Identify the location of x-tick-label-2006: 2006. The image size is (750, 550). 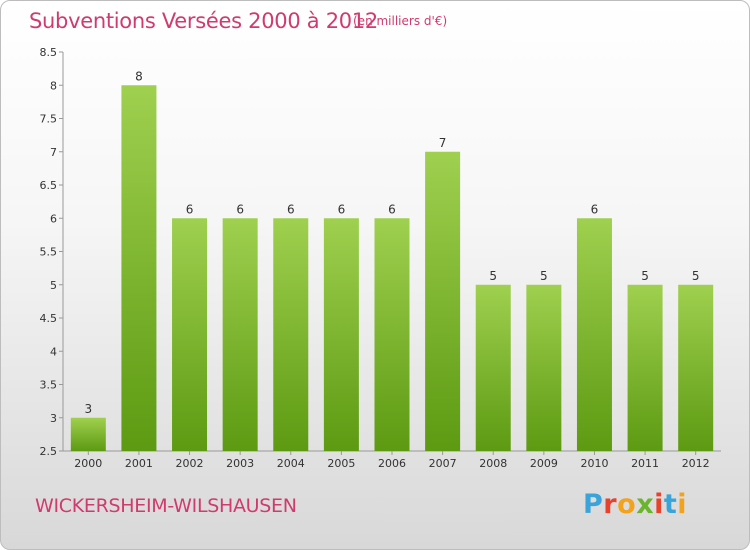
(392, 463).